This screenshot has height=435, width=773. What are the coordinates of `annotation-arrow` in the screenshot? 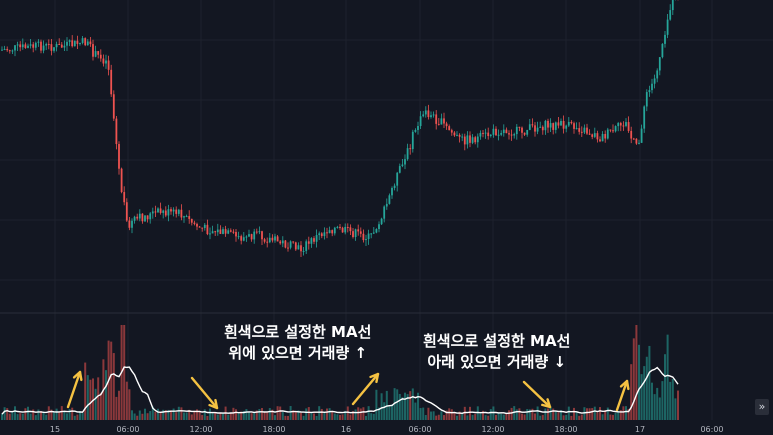 It's located at (537, 394).